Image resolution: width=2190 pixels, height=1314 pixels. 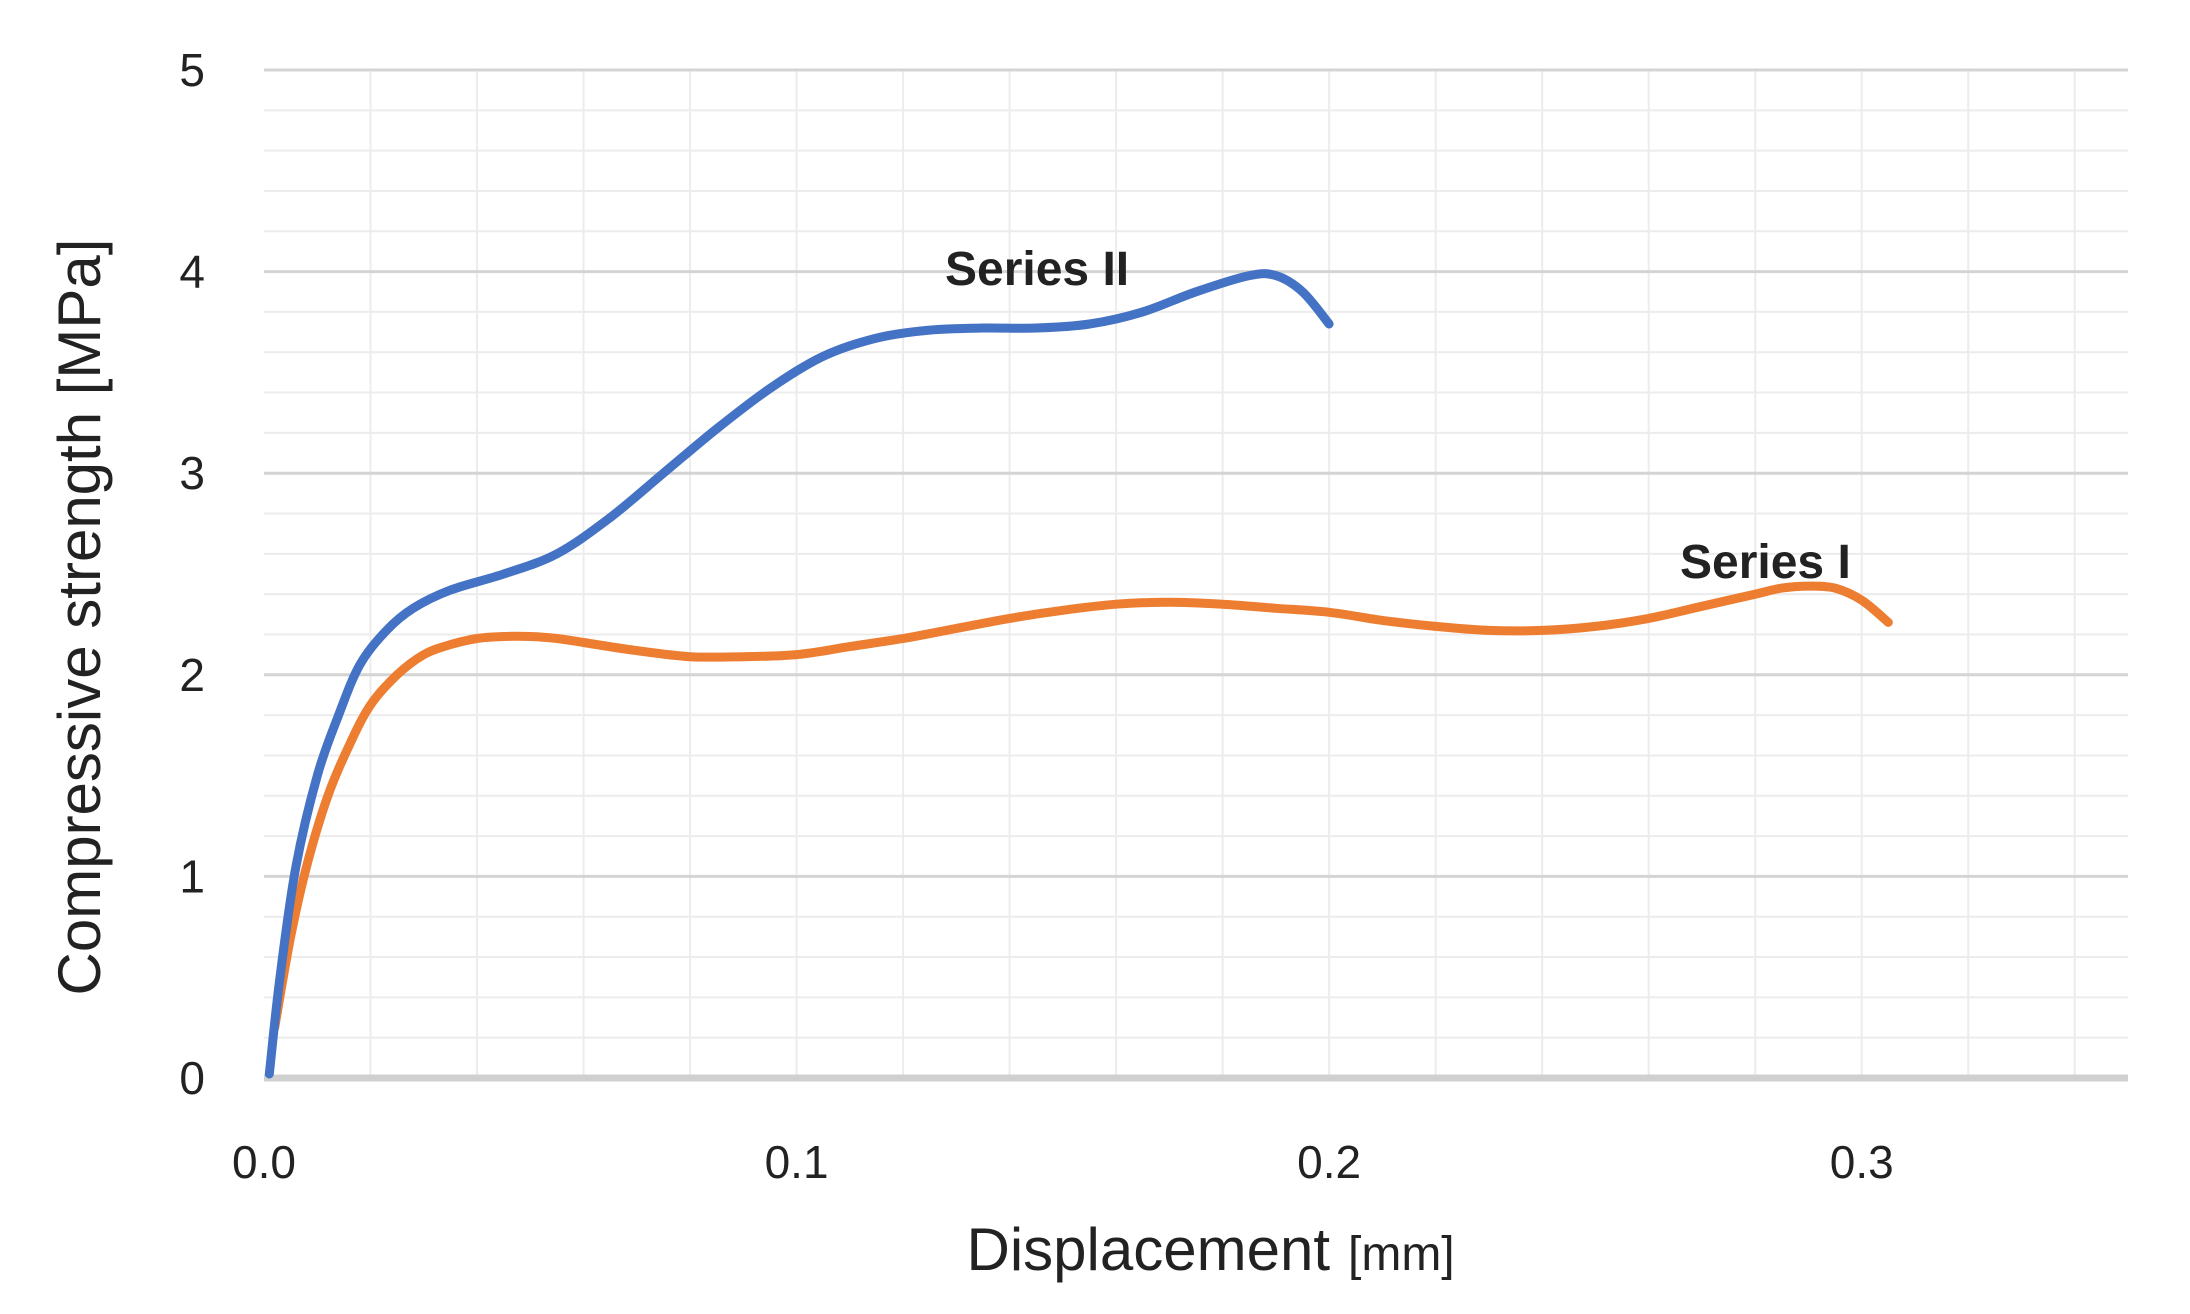 What do you see at coordinates (1149, 1249) in the screenshot?
I see `x-axis-title: Displacement` at bounding box center [1149, 1249].